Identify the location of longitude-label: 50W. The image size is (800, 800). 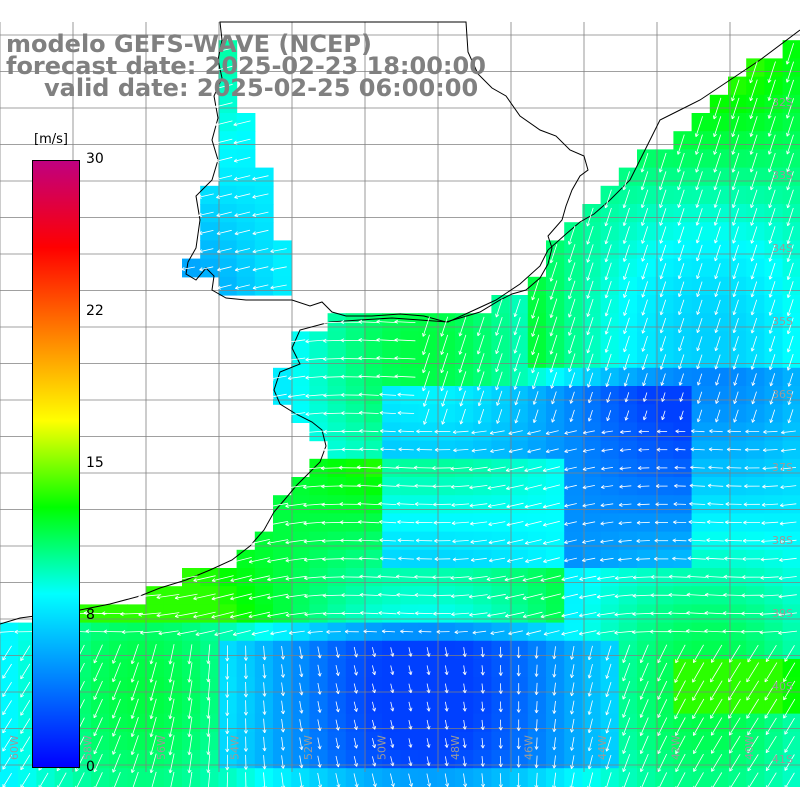
(382, 747).